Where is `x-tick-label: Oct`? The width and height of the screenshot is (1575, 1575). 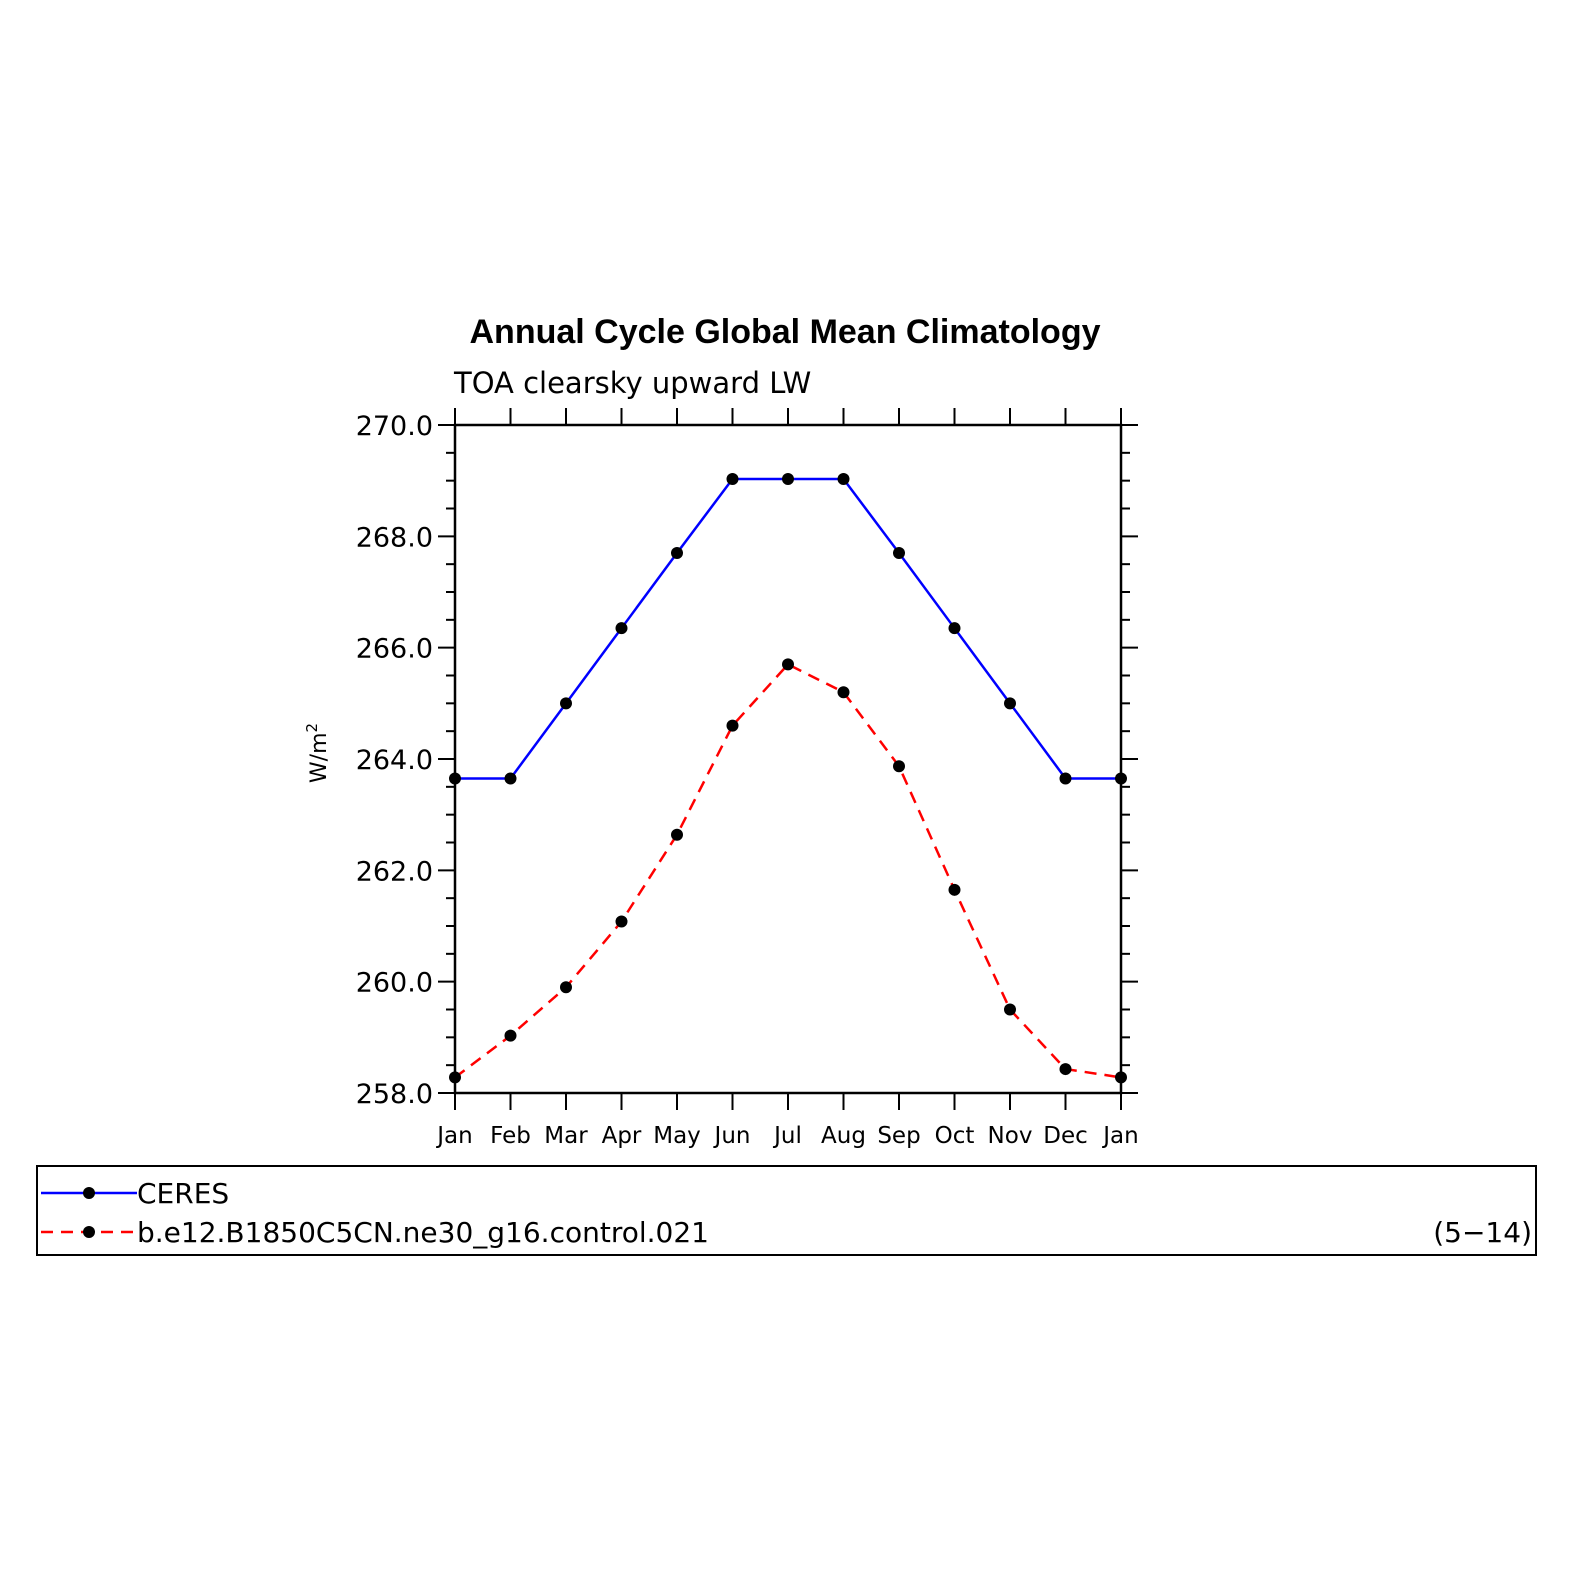
x-tick-label: Oct is located at coordinates (955, 1136).